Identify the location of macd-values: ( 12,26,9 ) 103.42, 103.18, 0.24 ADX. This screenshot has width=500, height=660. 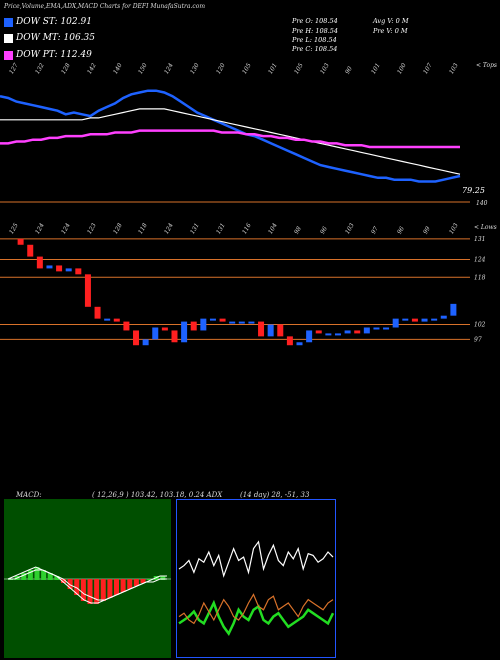
(157, 495).